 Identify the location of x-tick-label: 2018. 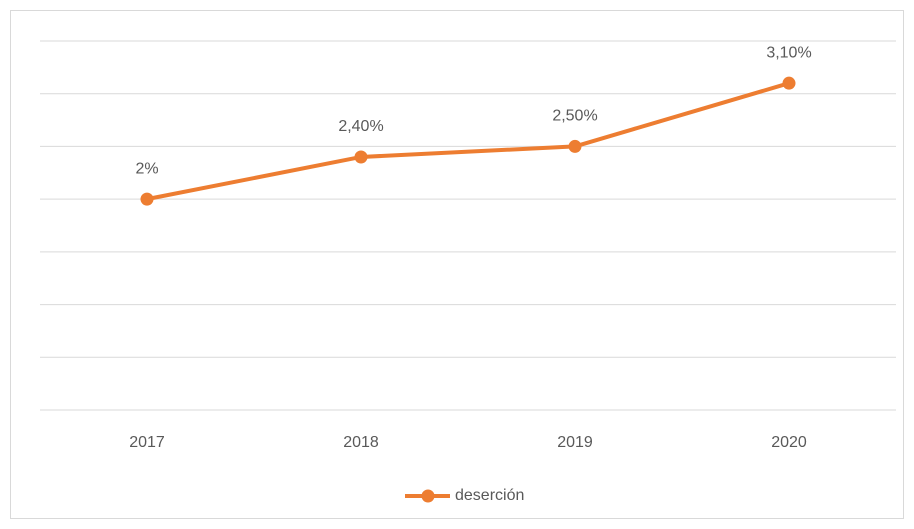
(361, 442).